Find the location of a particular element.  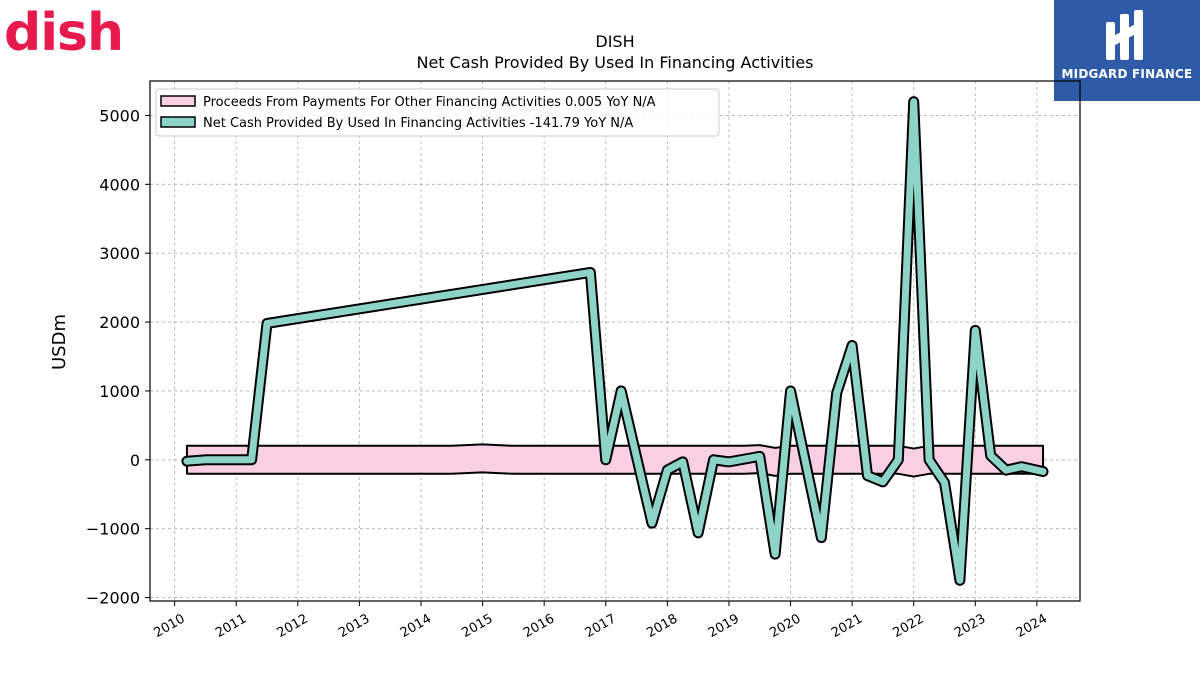

y-tick-label: 3000 is located at coordinates (119, 253).